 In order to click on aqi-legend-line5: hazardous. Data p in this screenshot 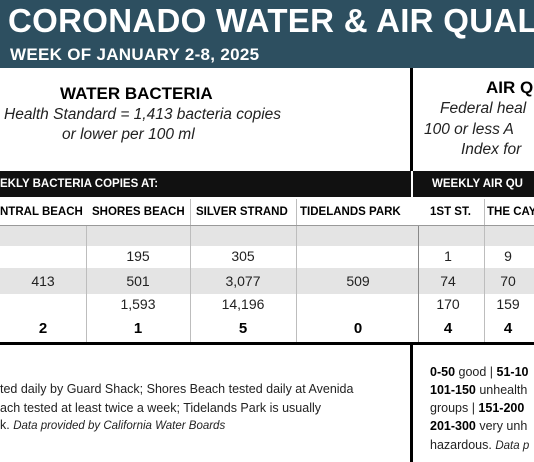, I will do `click(479, 445)`.